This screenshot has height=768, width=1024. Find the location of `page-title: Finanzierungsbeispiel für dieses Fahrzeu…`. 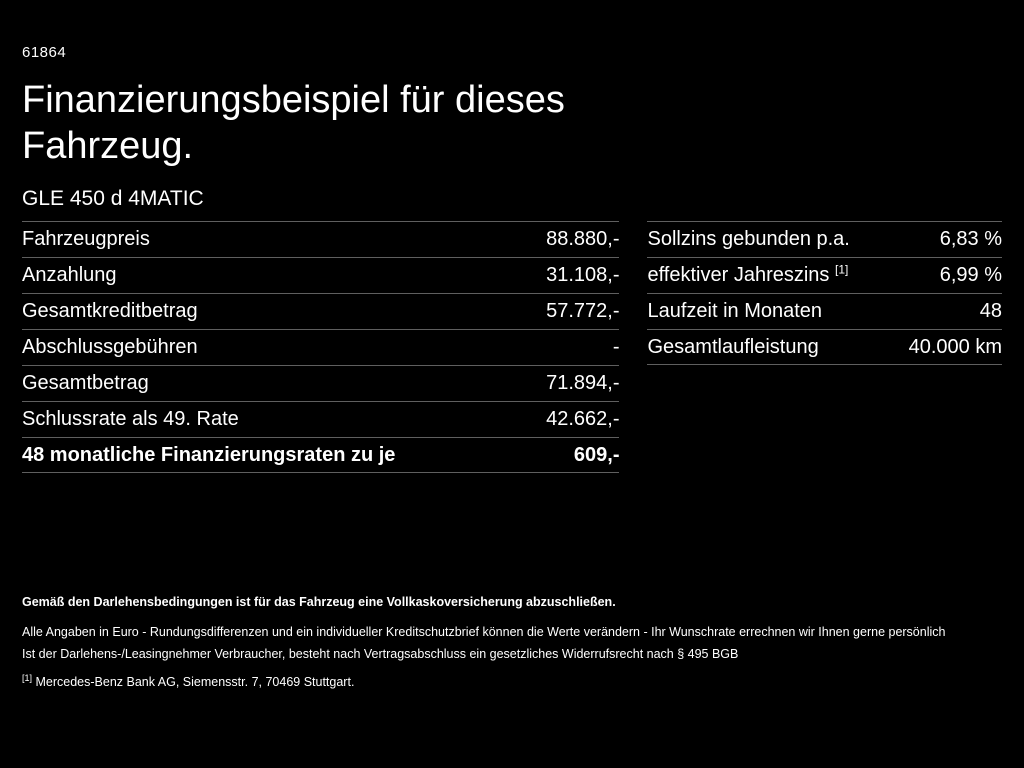

page-title: Finanzierungsbeispiel für dieses Fahrzeu… is located at coordinates (512, 123).